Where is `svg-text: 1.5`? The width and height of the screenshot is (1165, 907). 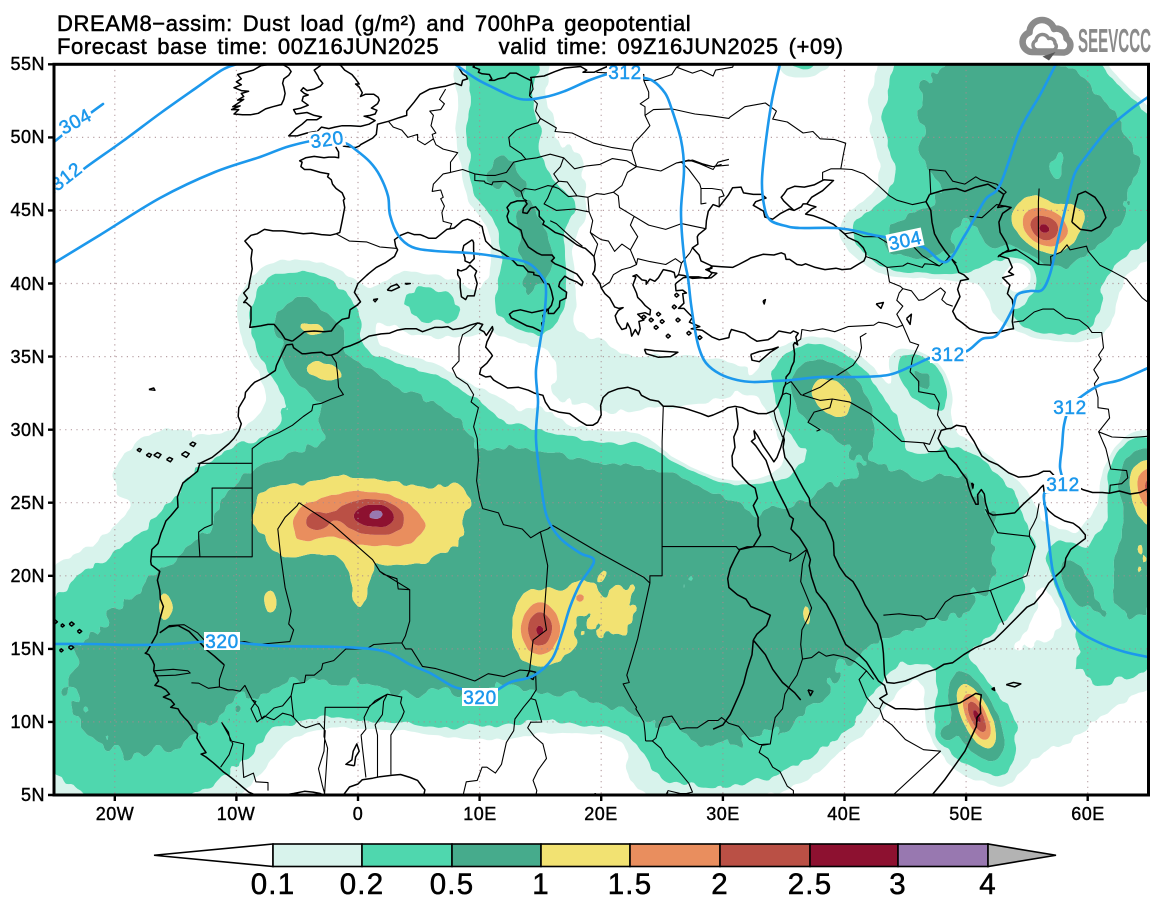 svg-text: 1.5 is located at coordinates (630, 884).